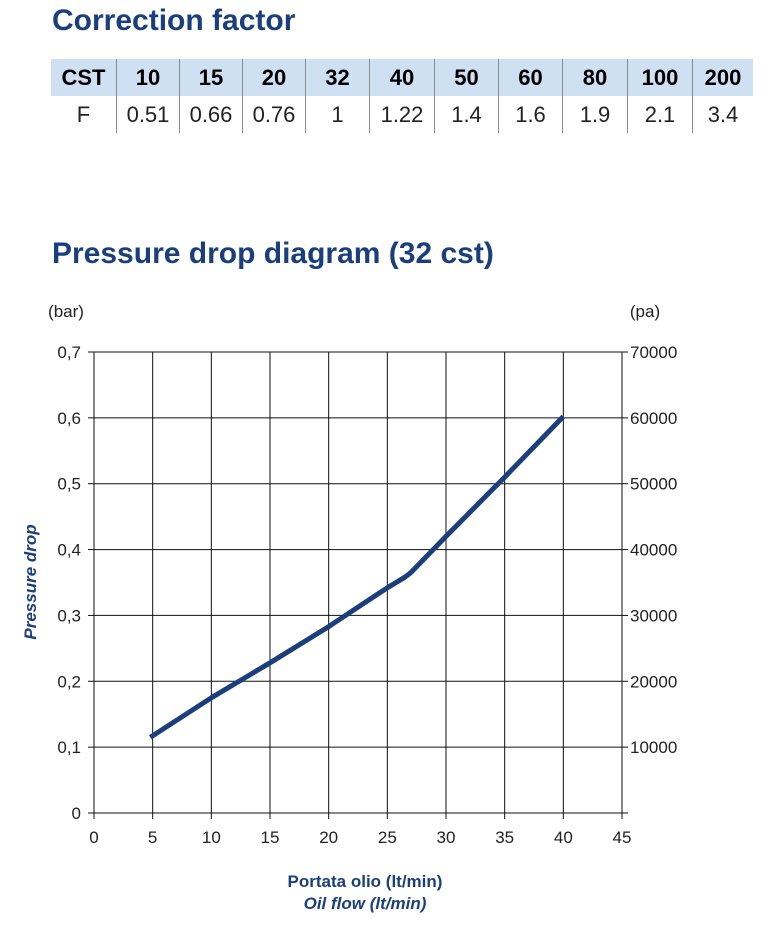 This screenshot has height=930, width=767. I want to click on y-tick-label-left: 0, so click(76, 813).